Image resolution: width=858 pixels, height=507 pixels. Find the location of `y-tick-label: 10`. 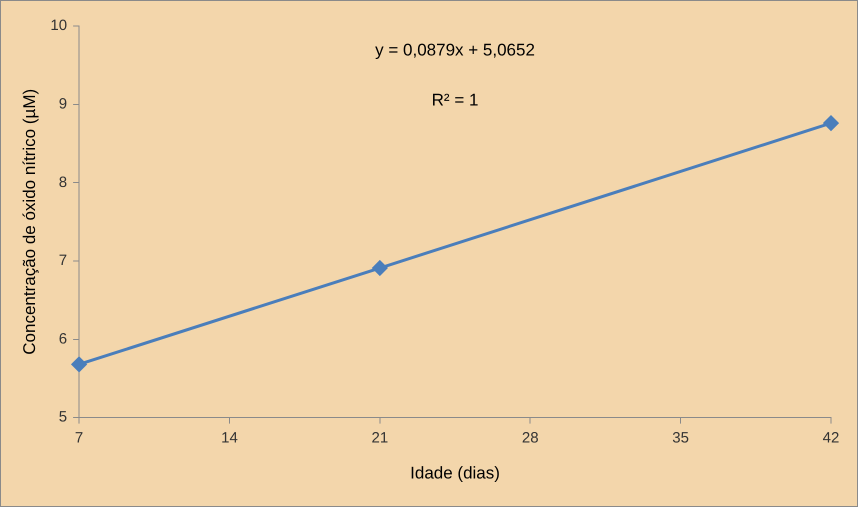

y-tick-label: 10 is located at coordinates (59, 25).